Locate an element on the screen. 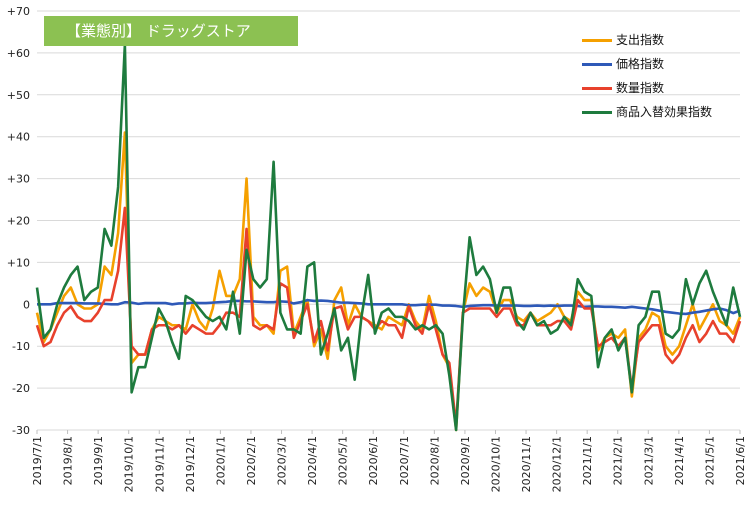 The width and height of the screenshot is (745, 514). legend-label-expenditure: 支出指数 is located at coordinates (640, 40).